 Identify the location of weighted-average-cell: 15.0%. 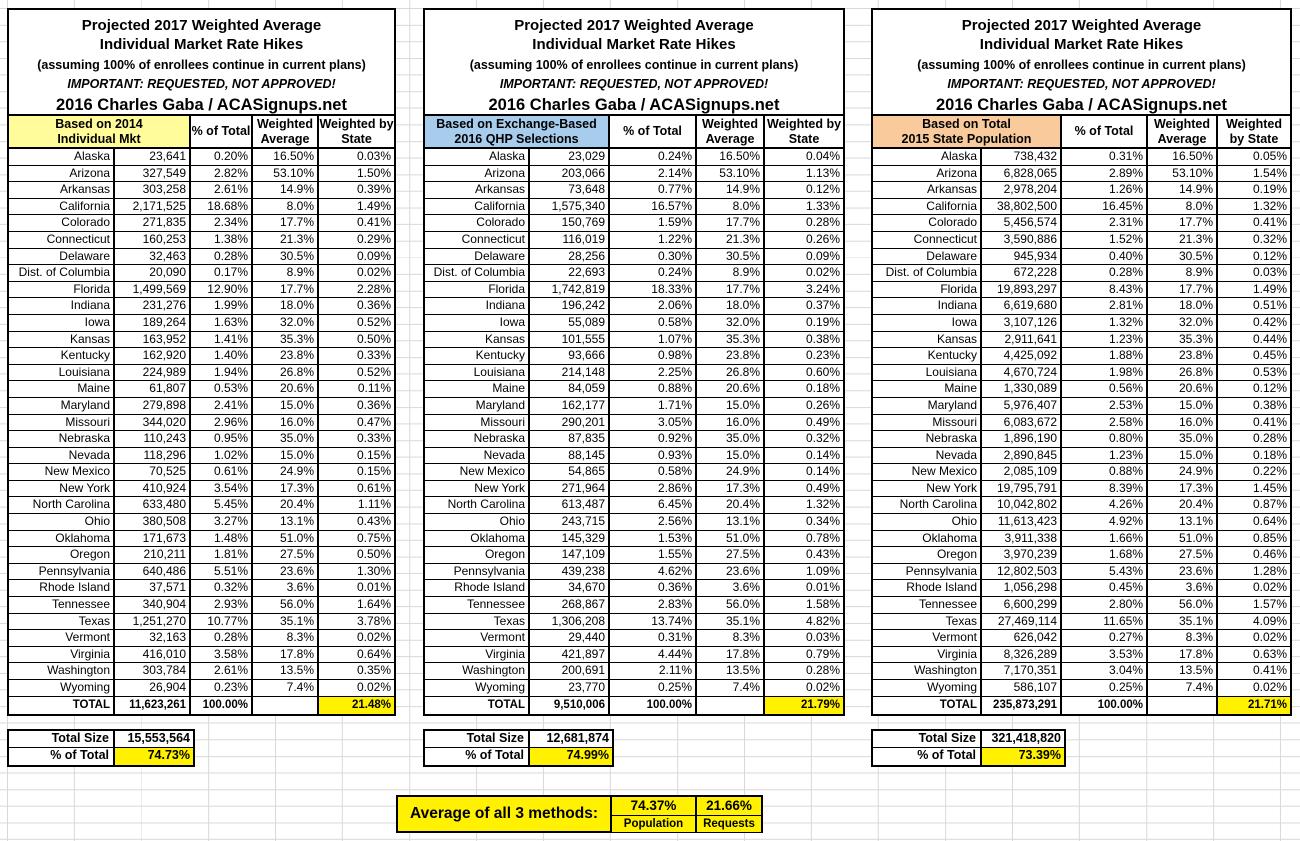
(286, 405).